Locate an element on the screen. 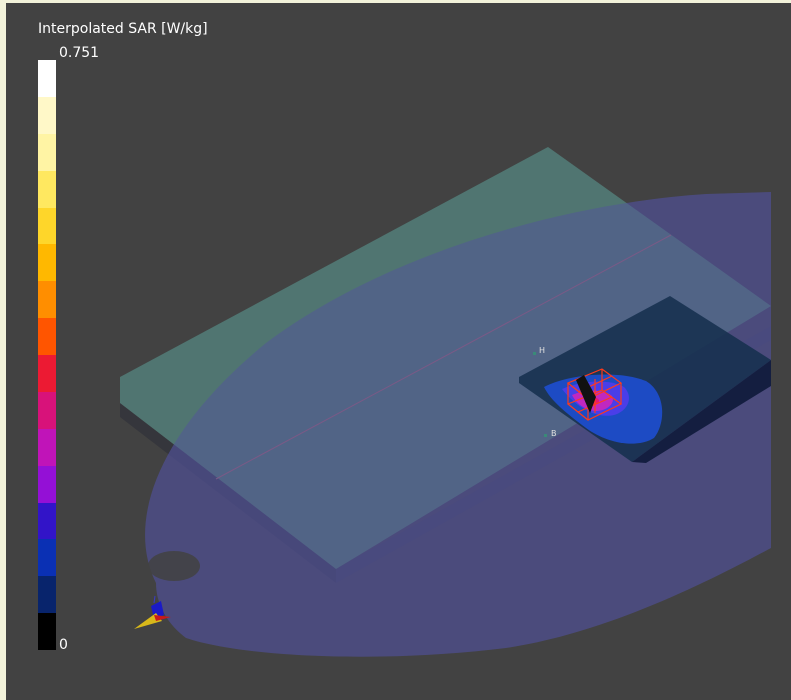 The height and width of the screenshot is (700, 791). colorbar is located at coordinates (47, 355).